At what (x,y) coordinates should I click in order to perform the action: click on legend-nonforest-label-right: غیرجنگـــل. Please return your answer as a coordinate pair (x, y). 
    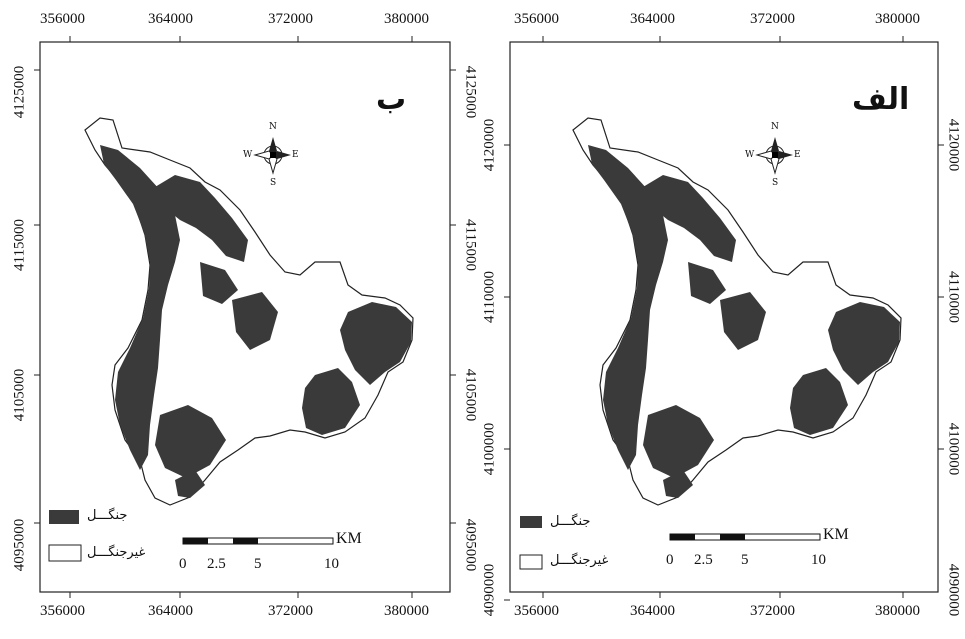
    Looking at the image, I should click on (579, 560).